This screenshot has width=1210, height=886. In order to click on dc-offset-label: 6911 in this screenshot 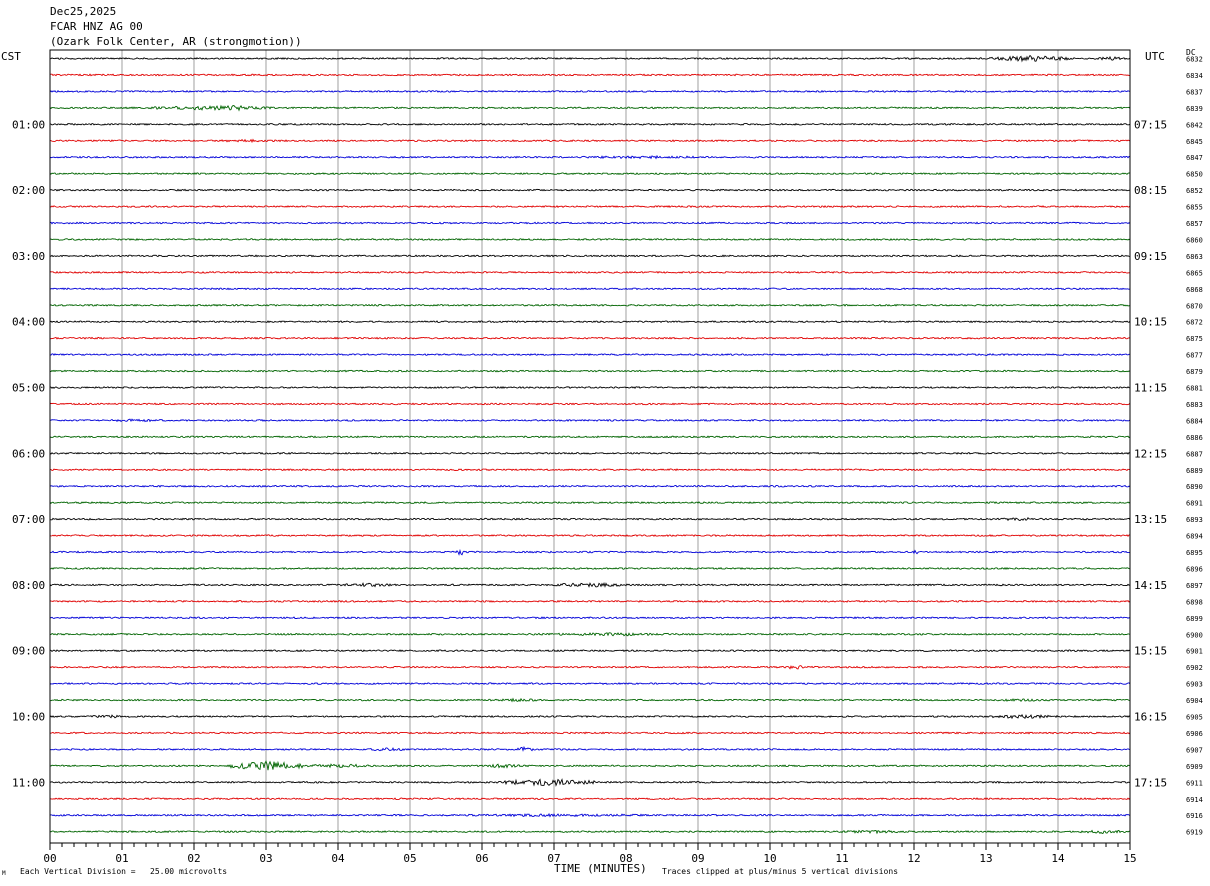, I will do `click(1194, 783)`.